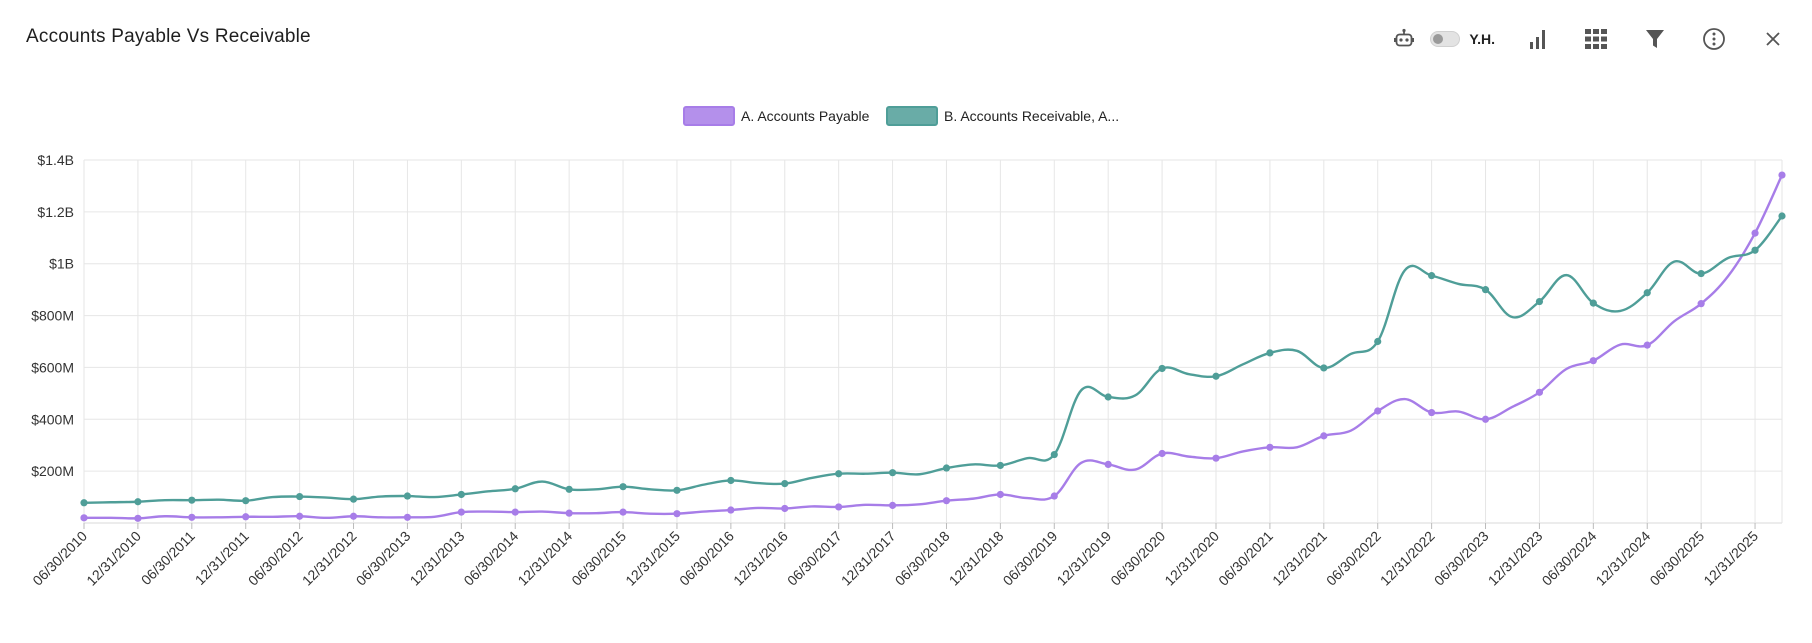 The height and width of the screenshot is (643, 1812). I want to click on x-tick-label: 12/31/2023, so click(1515, 558).